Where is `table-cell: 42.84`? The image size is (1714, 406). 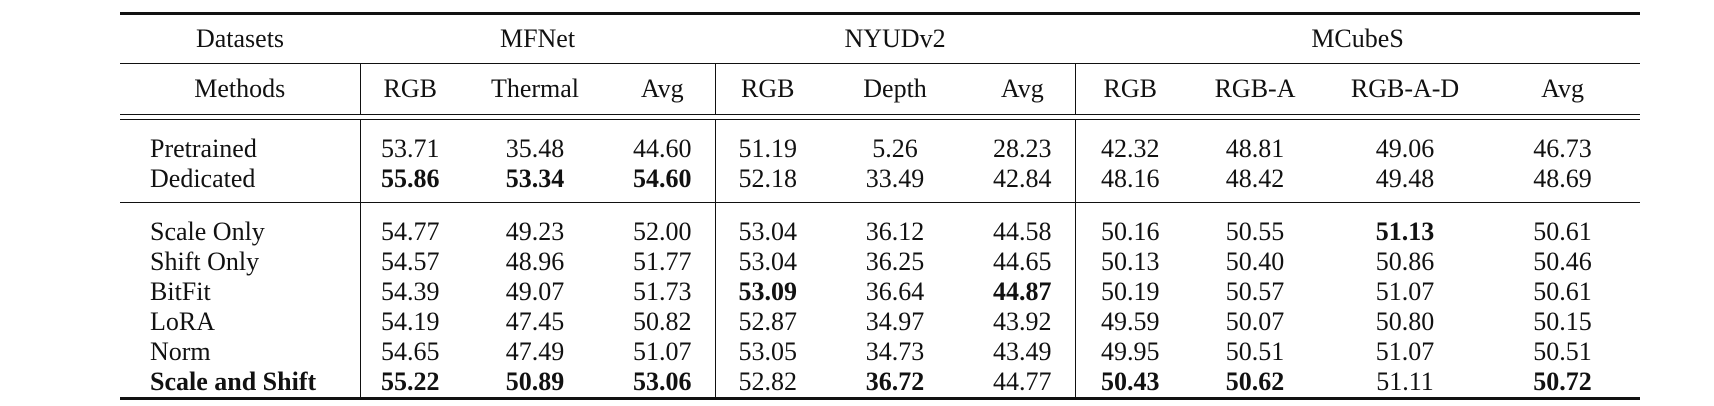 table-cell: 42.84 is located at coordinates (1022, 178).